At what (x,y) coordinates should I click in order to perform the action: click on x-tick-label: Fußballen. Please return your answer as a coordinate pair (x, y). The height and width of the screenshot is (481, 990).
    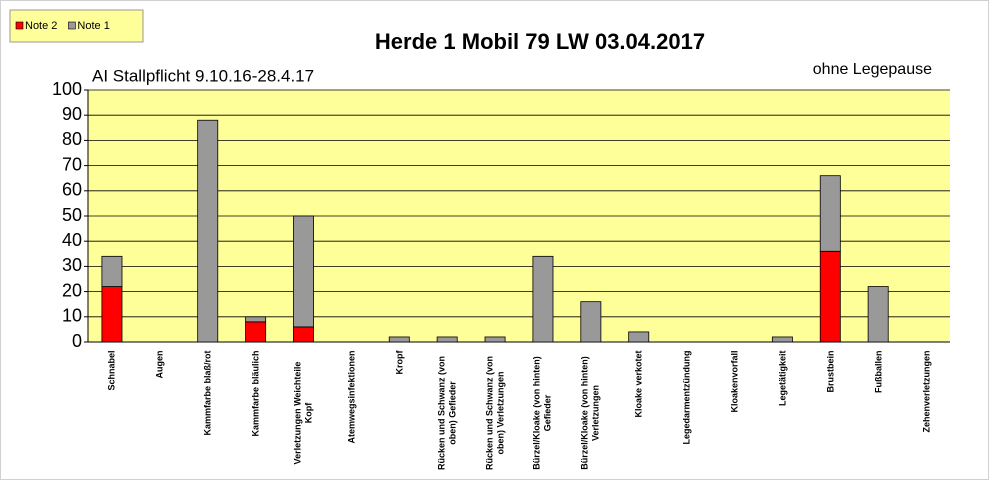
    Looking at the image, I should click on (878, 412).